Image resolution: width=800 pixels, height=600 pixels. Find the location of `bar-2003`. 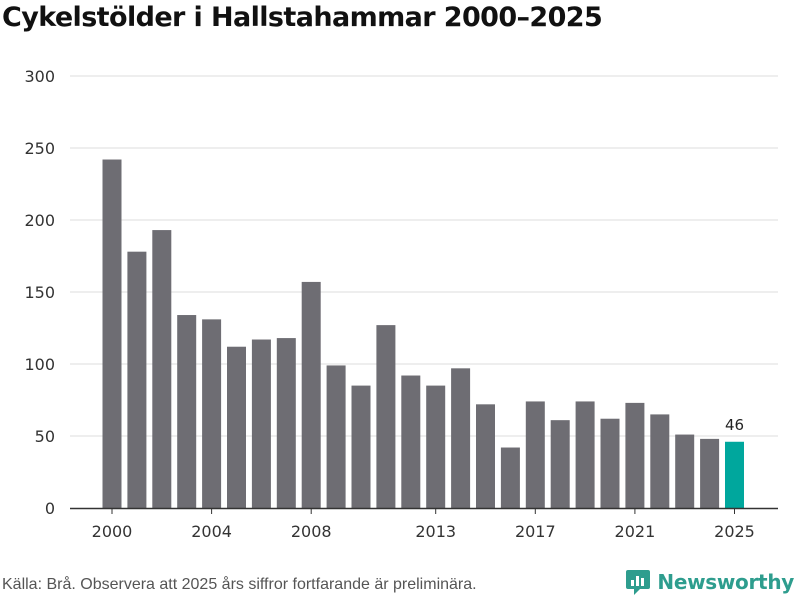

bar-2003 is located at coordinates (187, 411).